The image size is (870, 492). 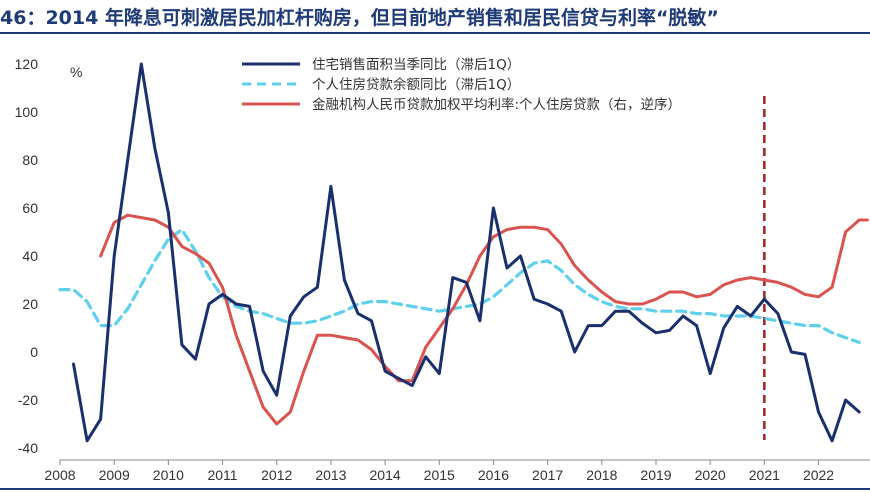 I want to click on legend-label-2: 个人住房贷款余额同比（滞后1Q）, so click(x=416, y=84).